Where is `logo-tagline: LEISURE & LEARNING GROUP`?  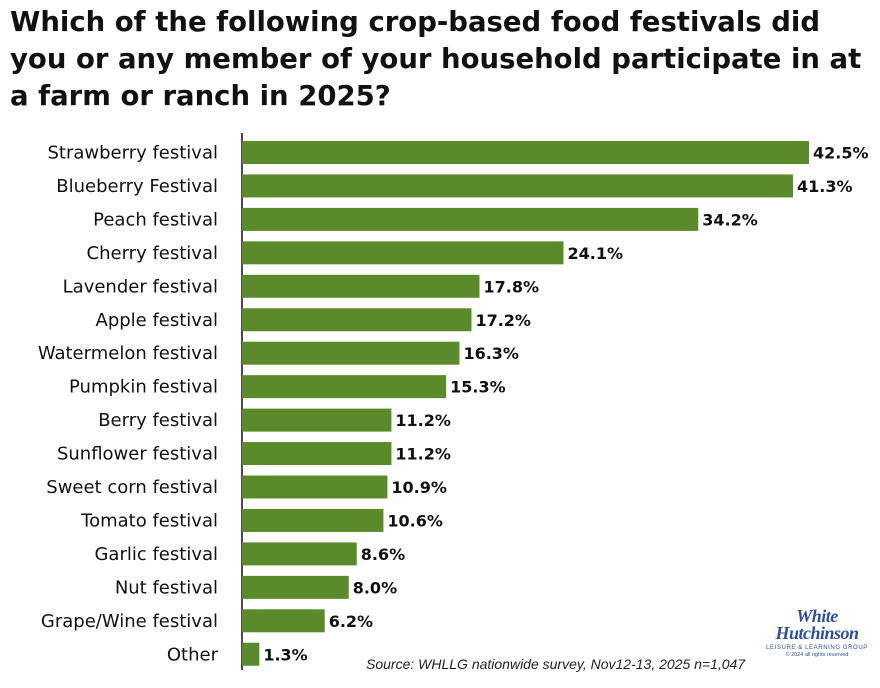 logo-tagline: LEISURE & LEARNING GROUP is located at coordinates (817, 648).